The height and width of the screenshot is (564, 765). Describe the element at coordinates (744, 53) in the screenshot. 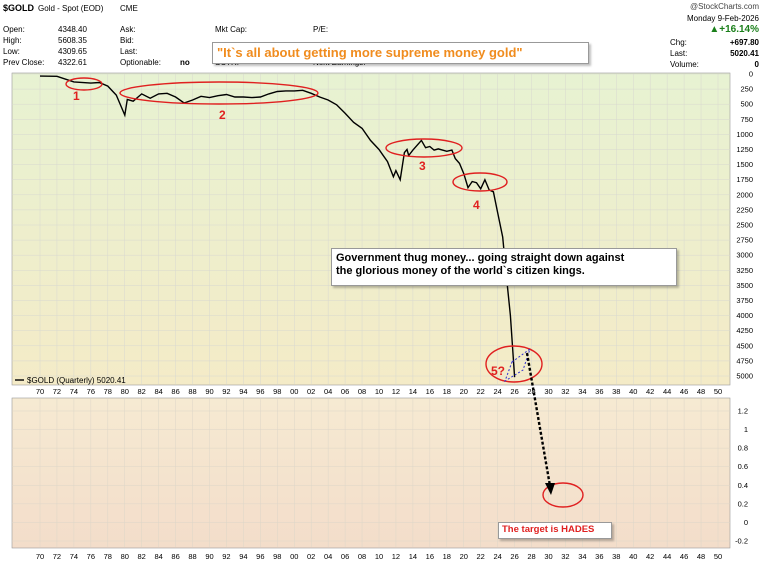

I see `last-price-value: 5020.41` at that location.